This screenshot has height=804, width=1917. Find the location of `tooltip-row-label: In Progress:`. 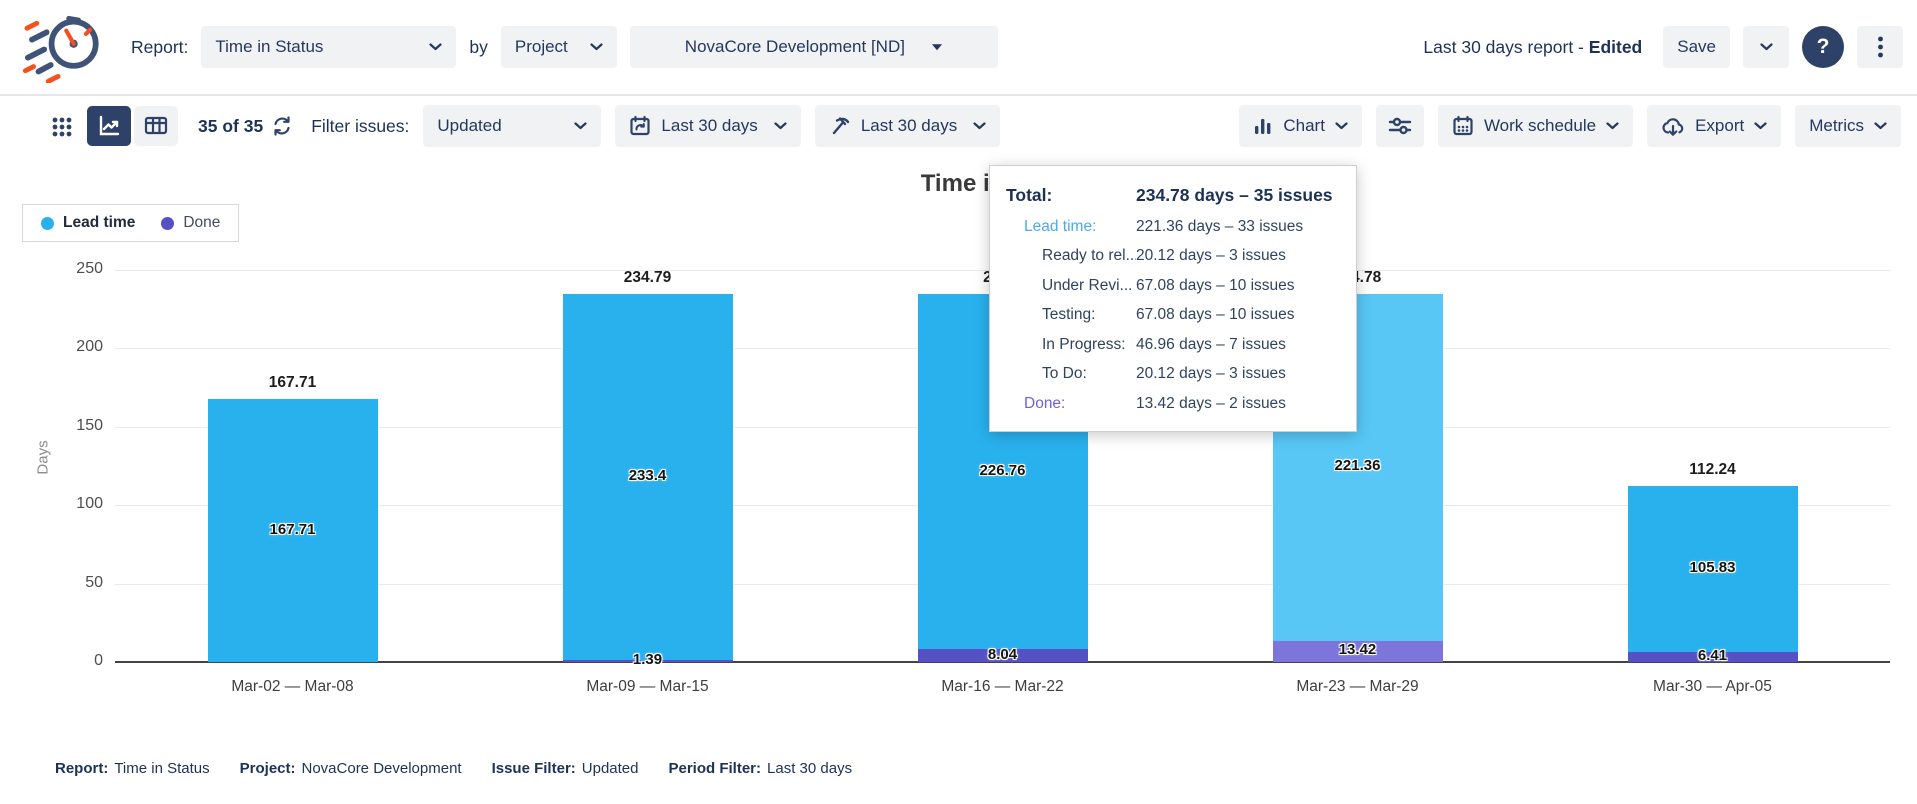

tooltip-row-label: In Progress: is located at coordinates (1084, 344).